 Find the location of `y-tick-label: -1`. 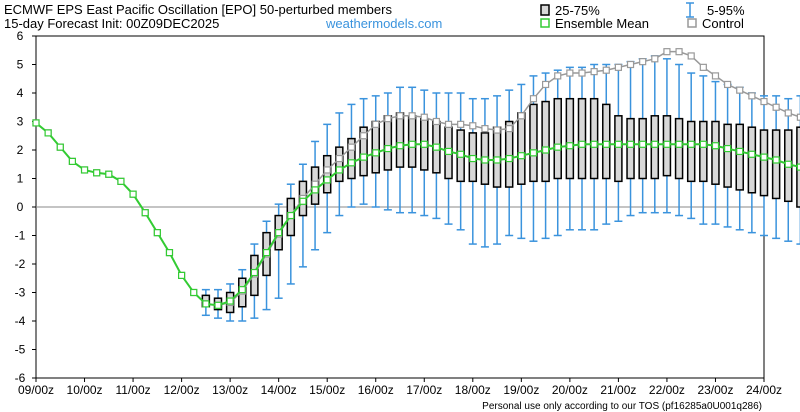

y-tick-label: -1 is located at coordinates (20, 236).